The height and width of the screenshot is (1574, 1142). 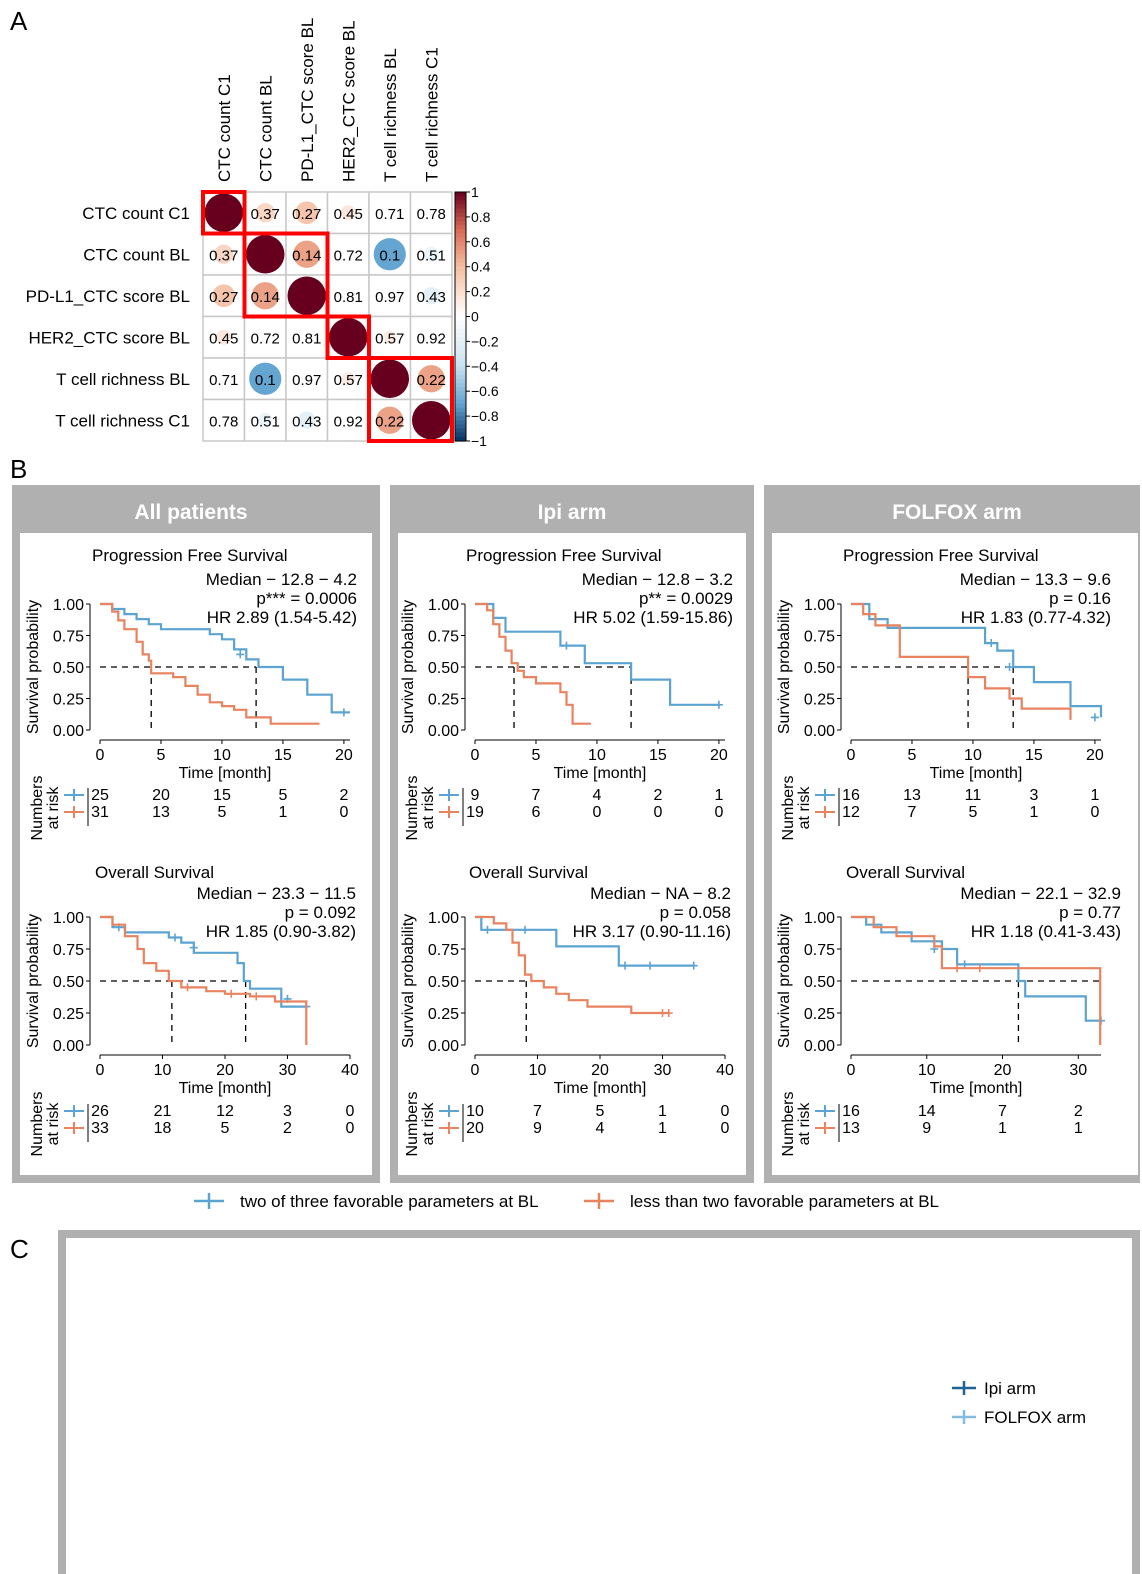 I want to click on legend-b-favorable-label: two of three favorable parameters at BL, so click(x=389, y=1201).